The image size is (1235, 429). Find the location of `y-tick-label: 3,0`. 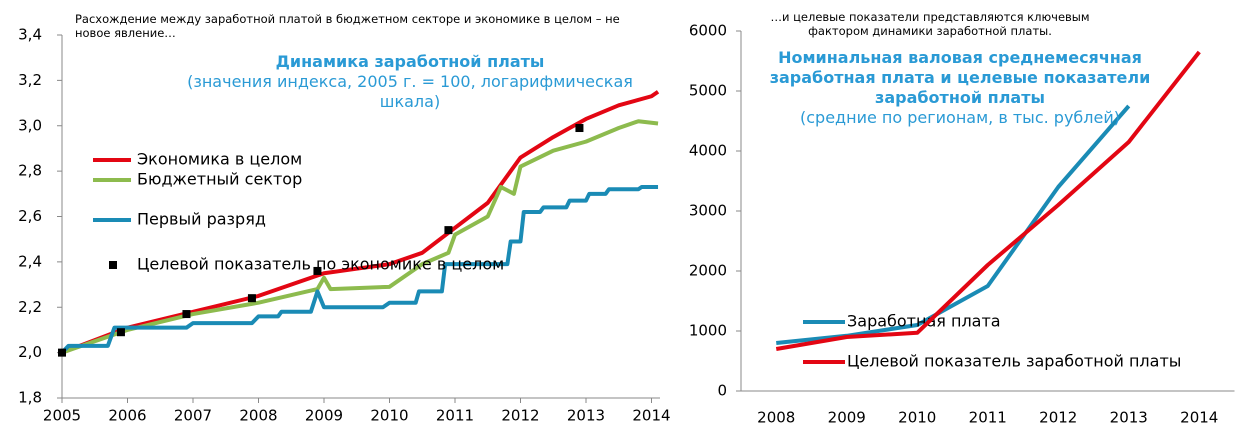

y-tick-label: 3,0 is located at coordinates (30, 125).